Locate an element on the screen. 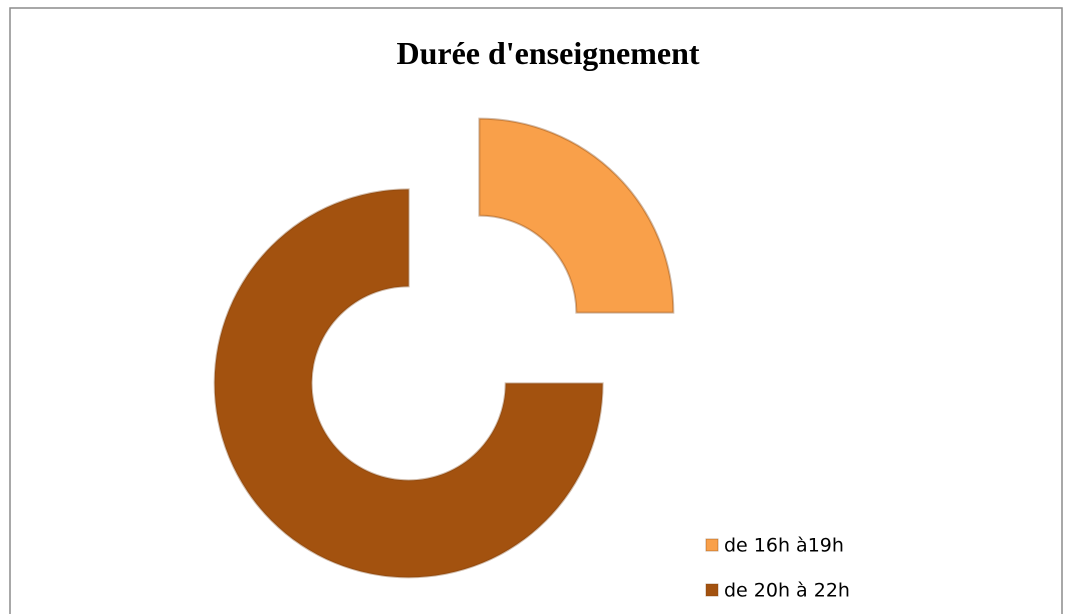  legend-label: de 20h à 22h is located at coordinates (787, 591).